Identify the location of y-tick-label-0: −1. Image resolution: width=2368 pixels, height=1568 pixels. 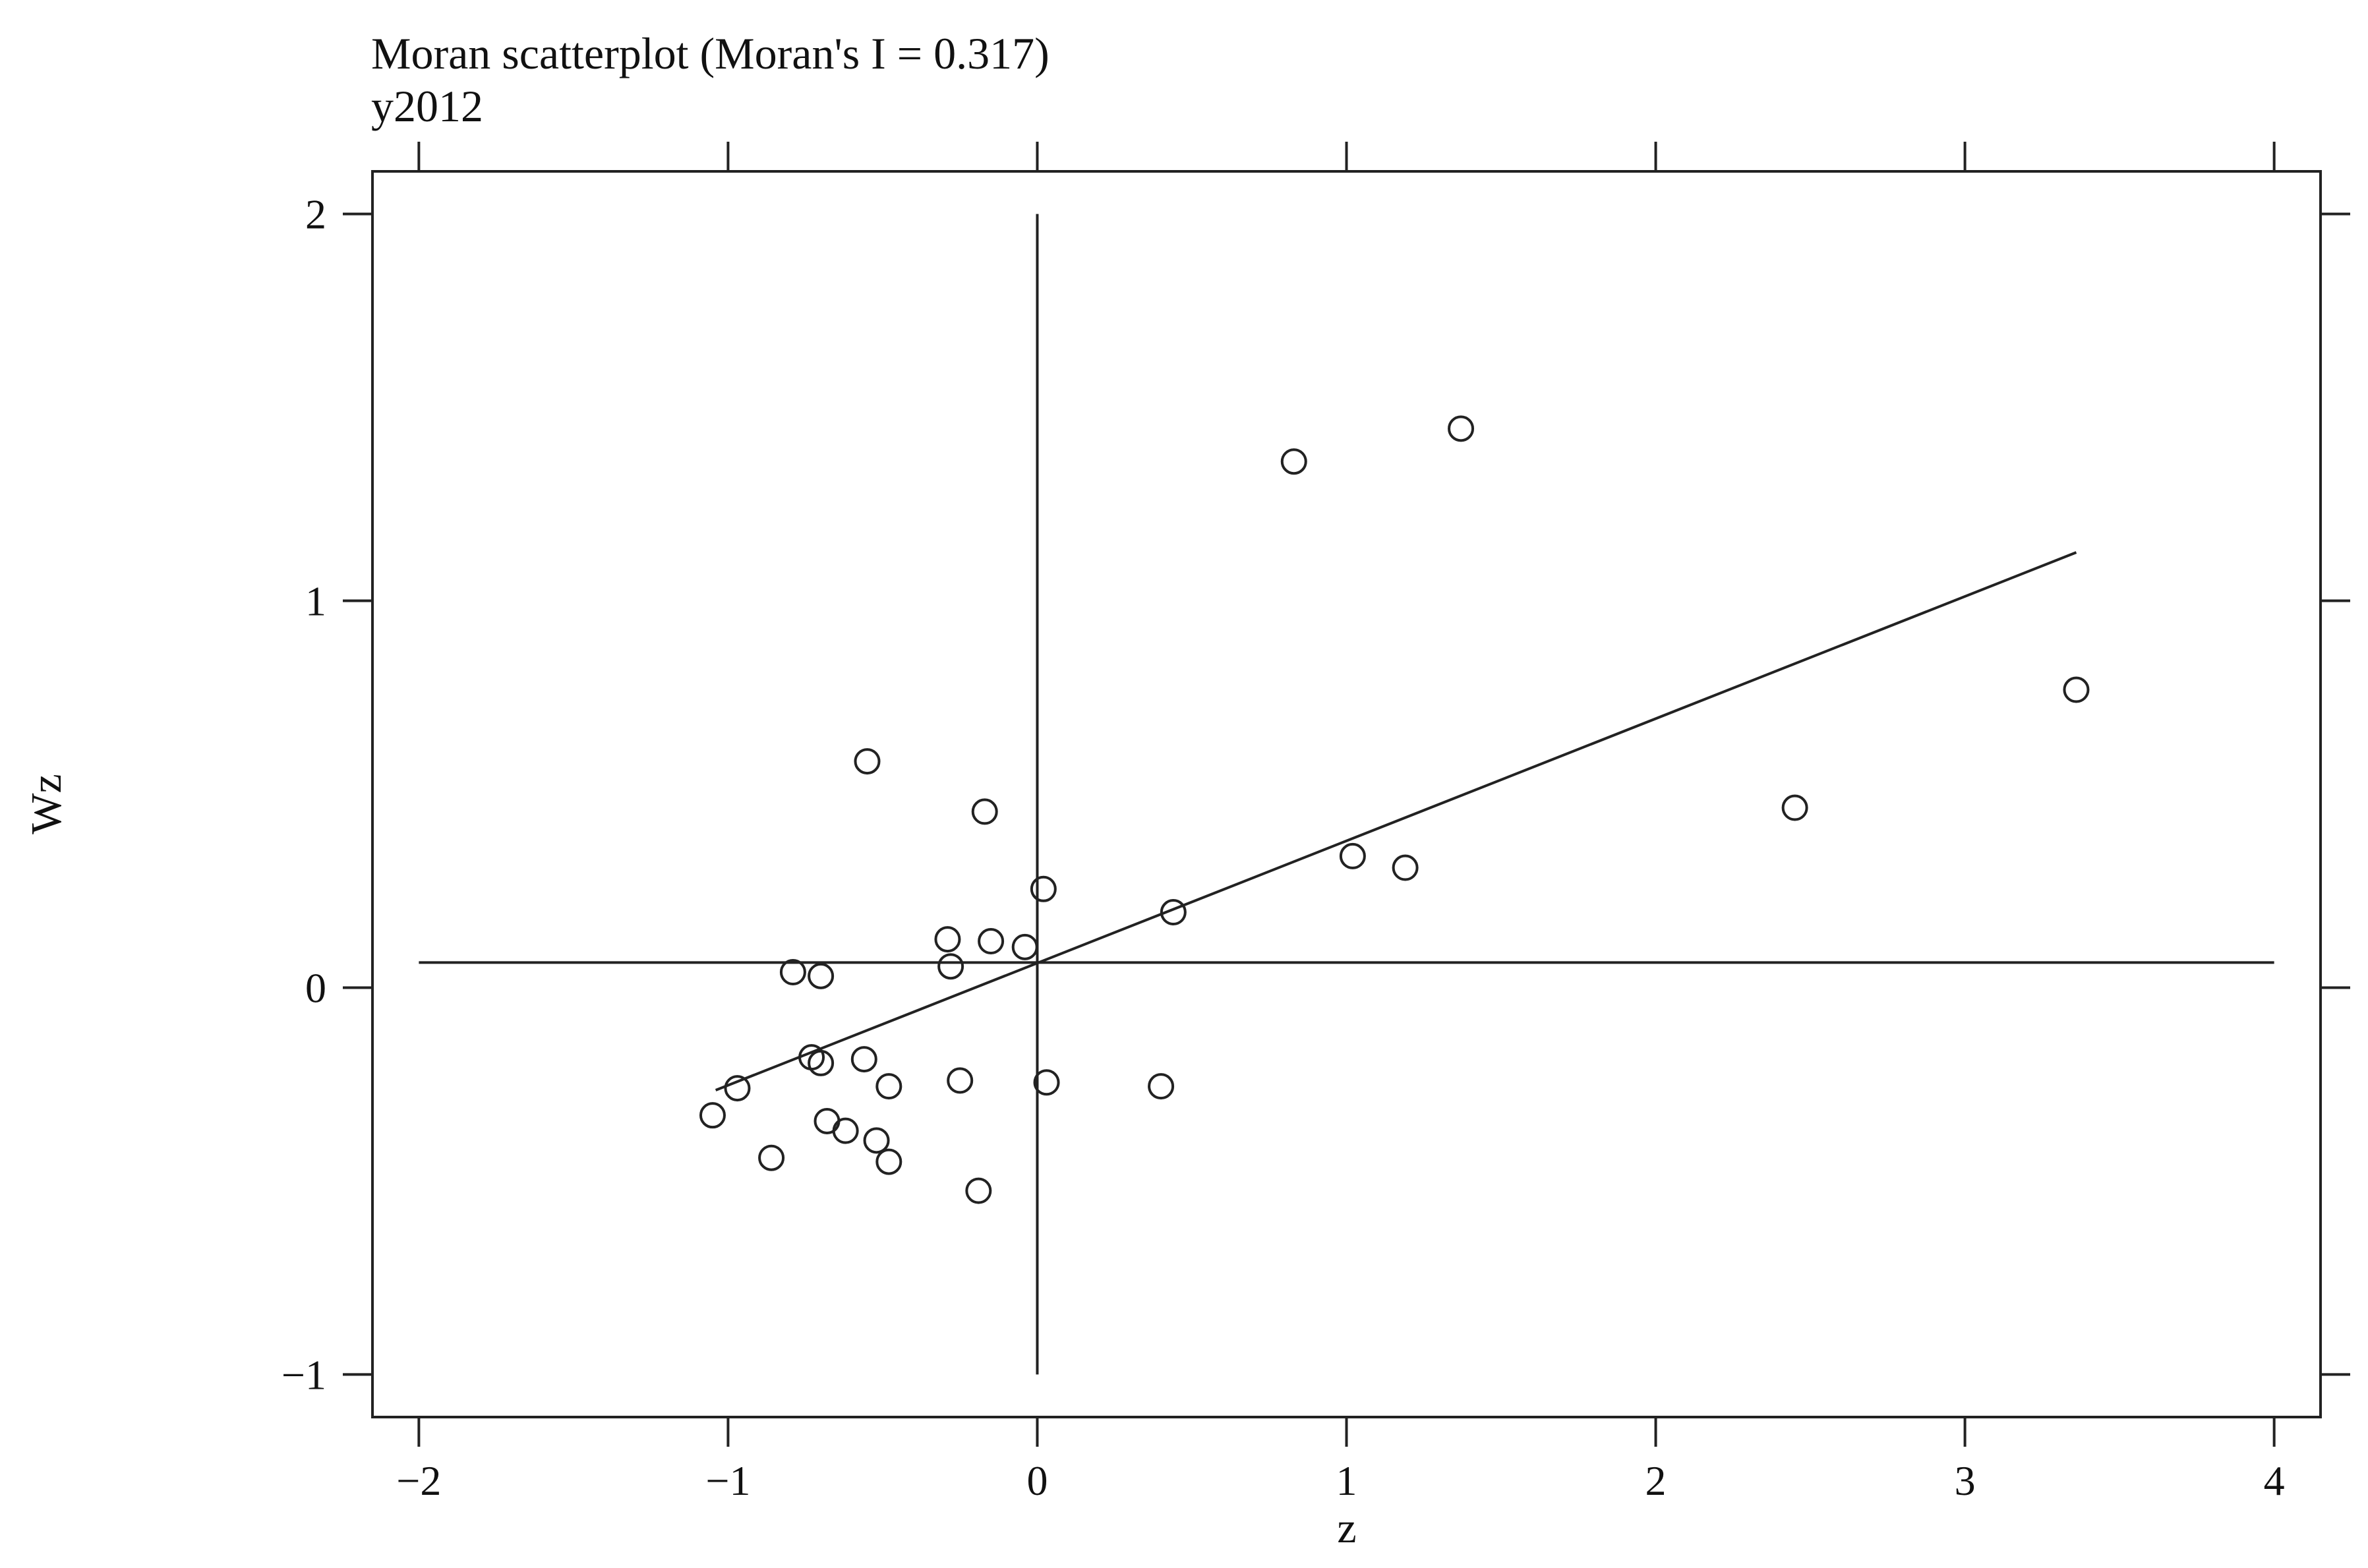
(303, 1374).